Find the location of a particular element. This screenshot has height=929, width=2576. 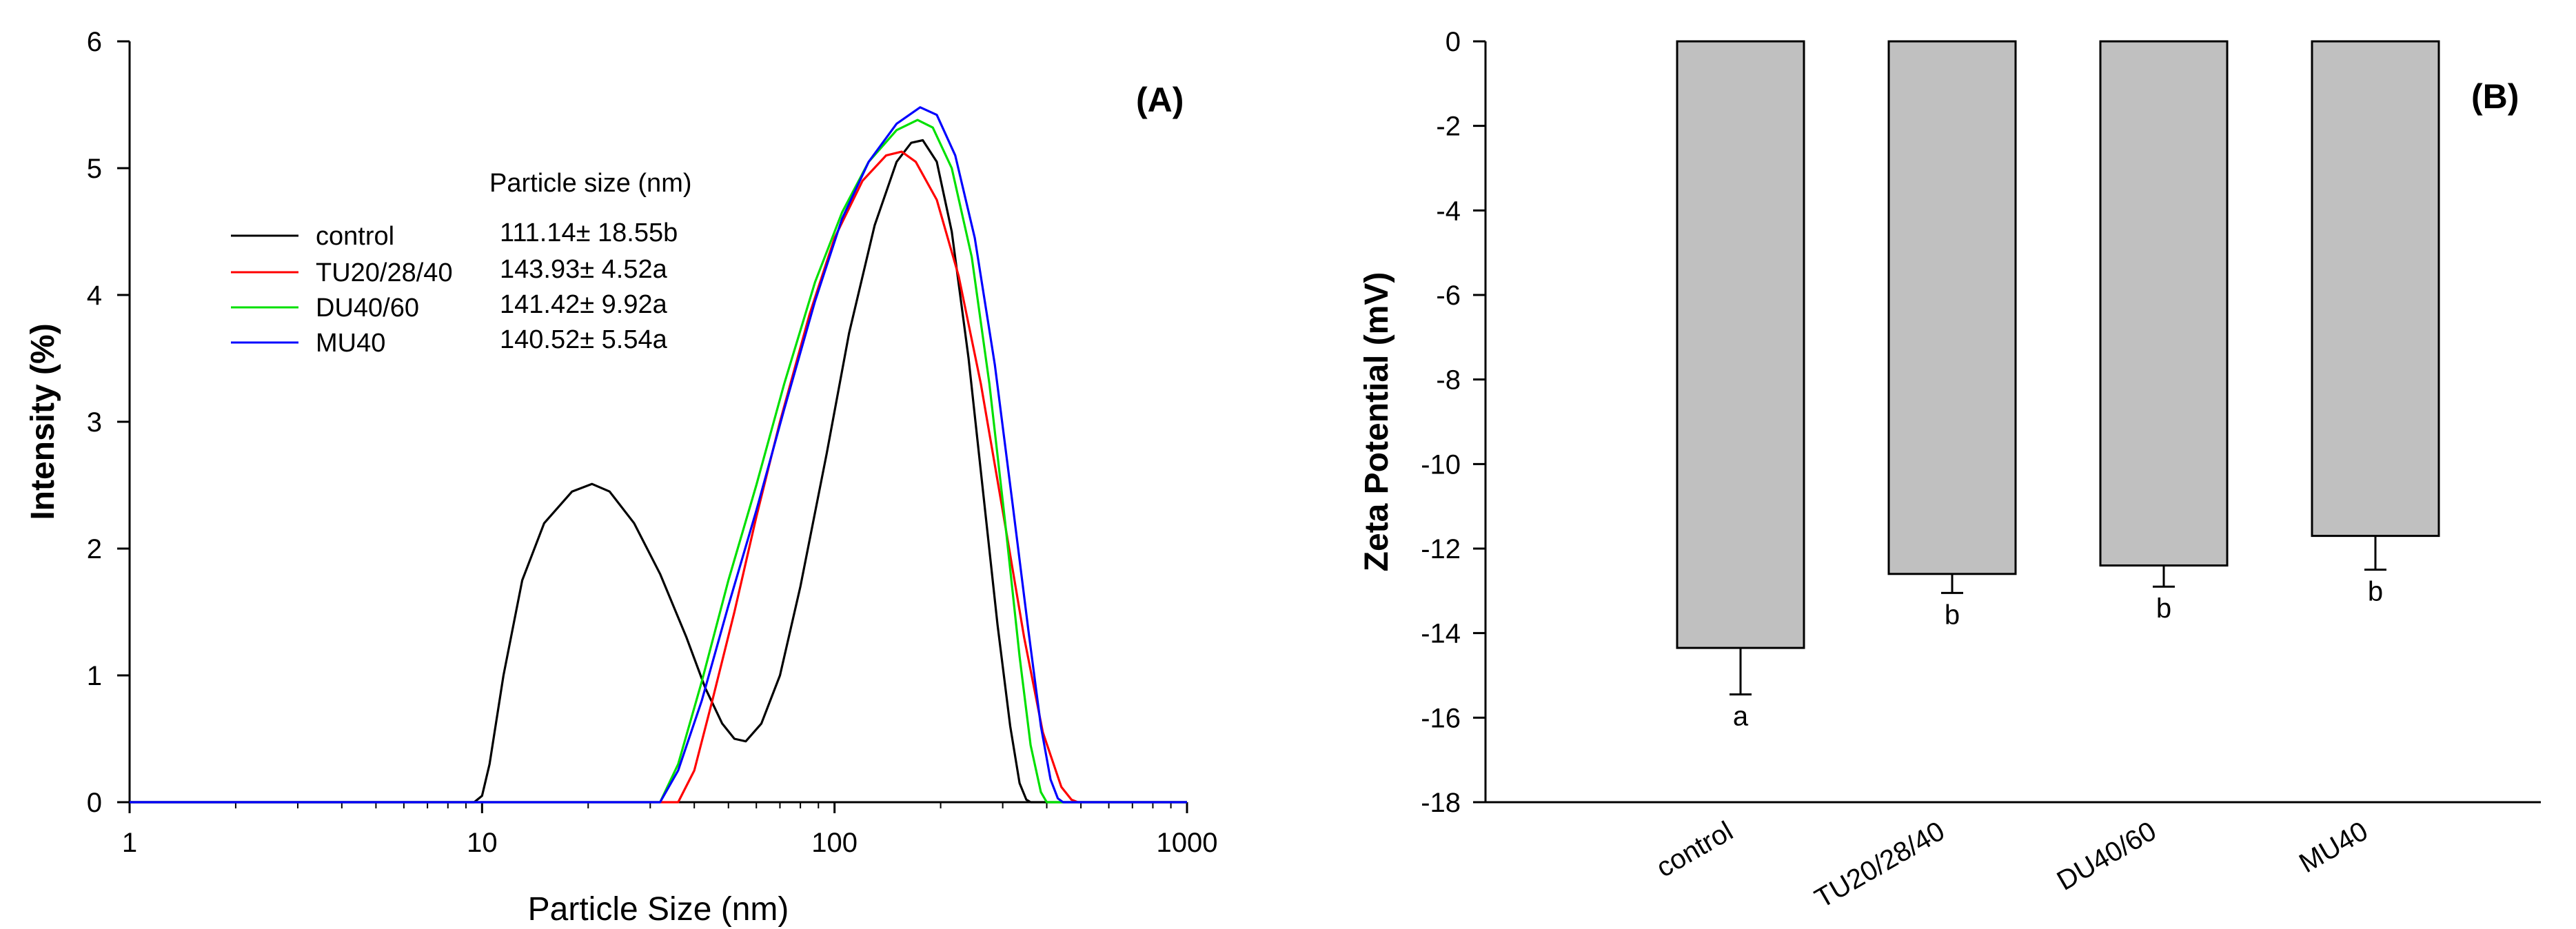

legend-title: Particle size (nm) is located at coordinates (590, 184).